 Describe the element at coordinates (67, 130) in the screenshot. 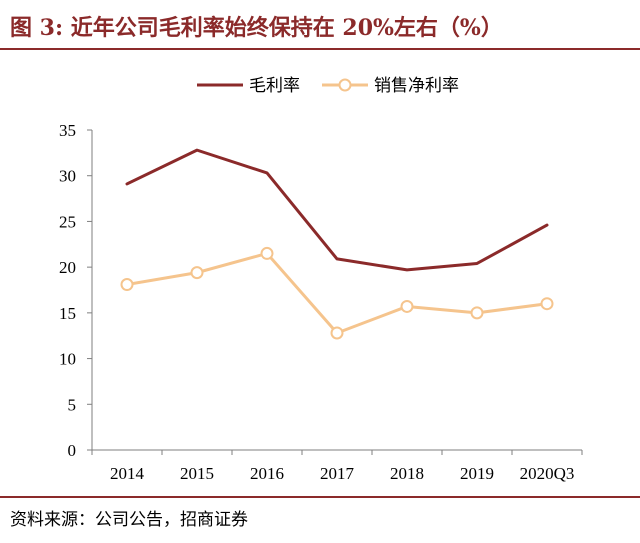

I see `y-tick-label: 35` at that location.